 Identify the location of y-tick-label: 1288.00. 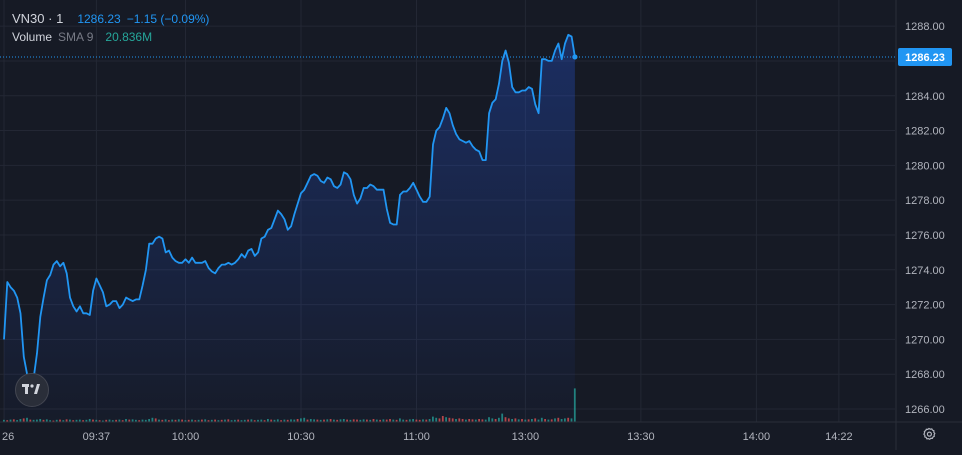
(925, 27).